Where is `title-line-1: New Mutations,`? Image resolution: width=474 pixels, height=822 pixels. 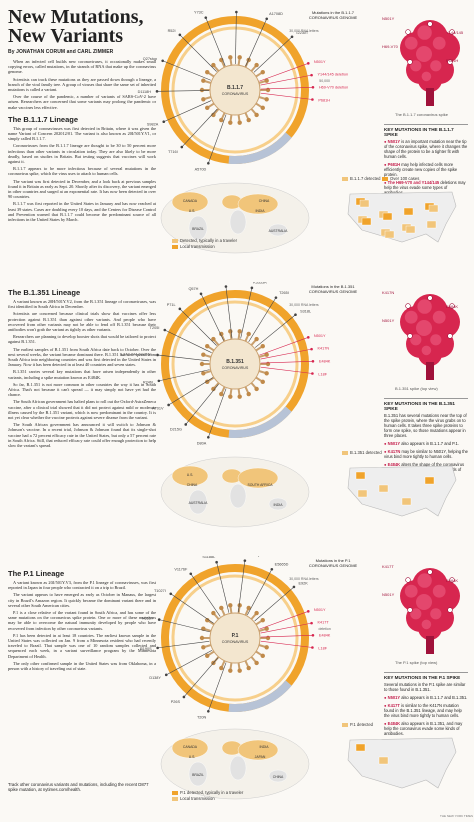
title-line-1: New Mutations, is located at coordinates (76, 17).